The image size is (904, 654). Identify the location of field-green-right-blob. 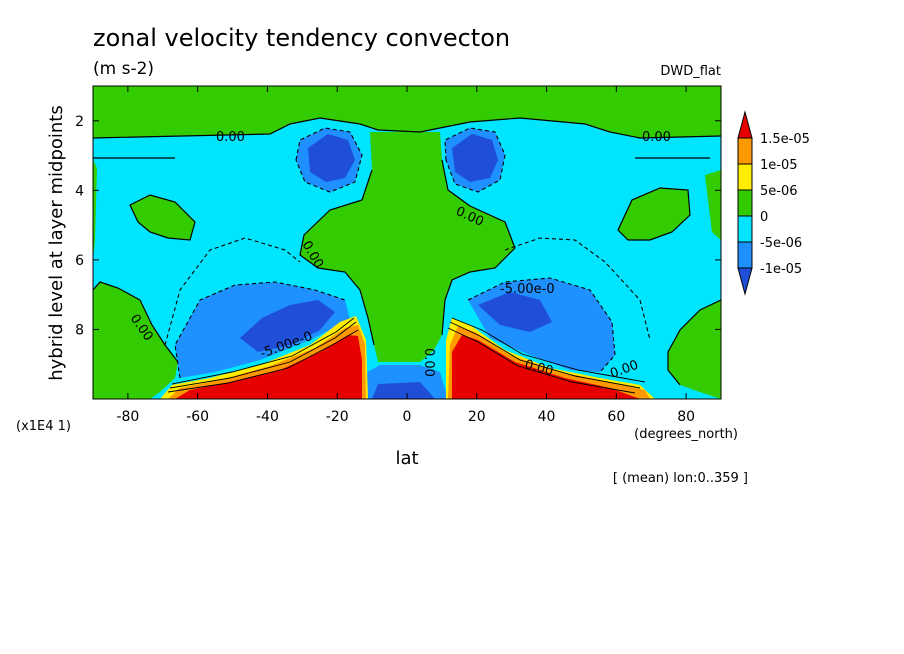
(654, 214).